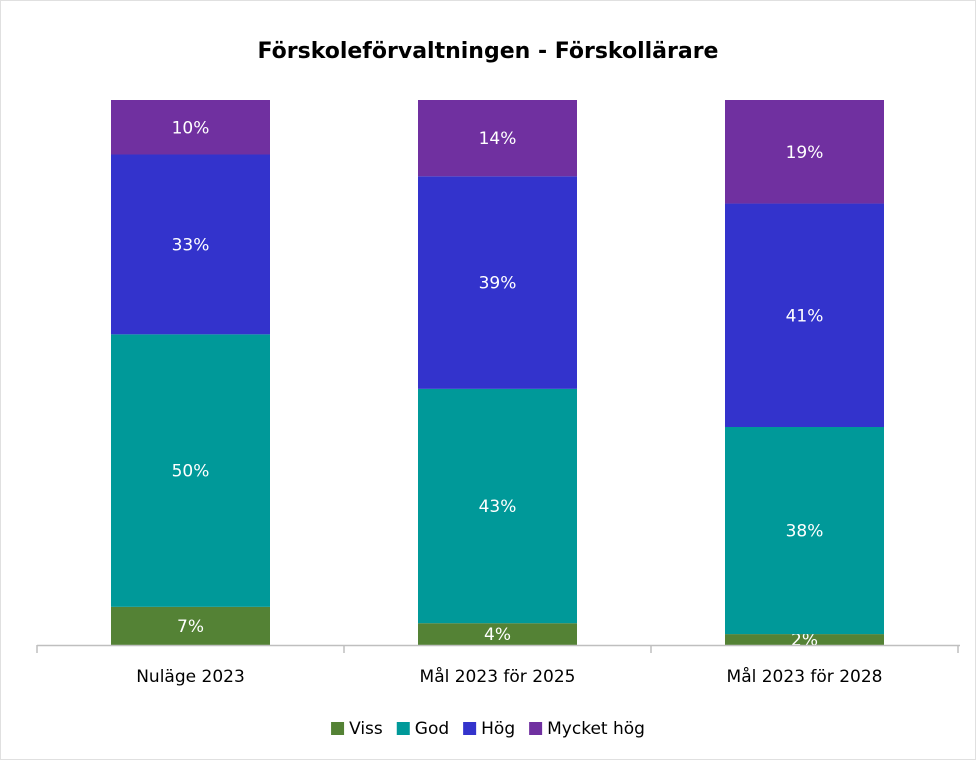 Image resolution: width=976 pixels, height=760 pixels. Describe the element at coordinates (498, 676) in the screenshot. I see `x-tick-label: Mål 2023 för 2025` at that location.